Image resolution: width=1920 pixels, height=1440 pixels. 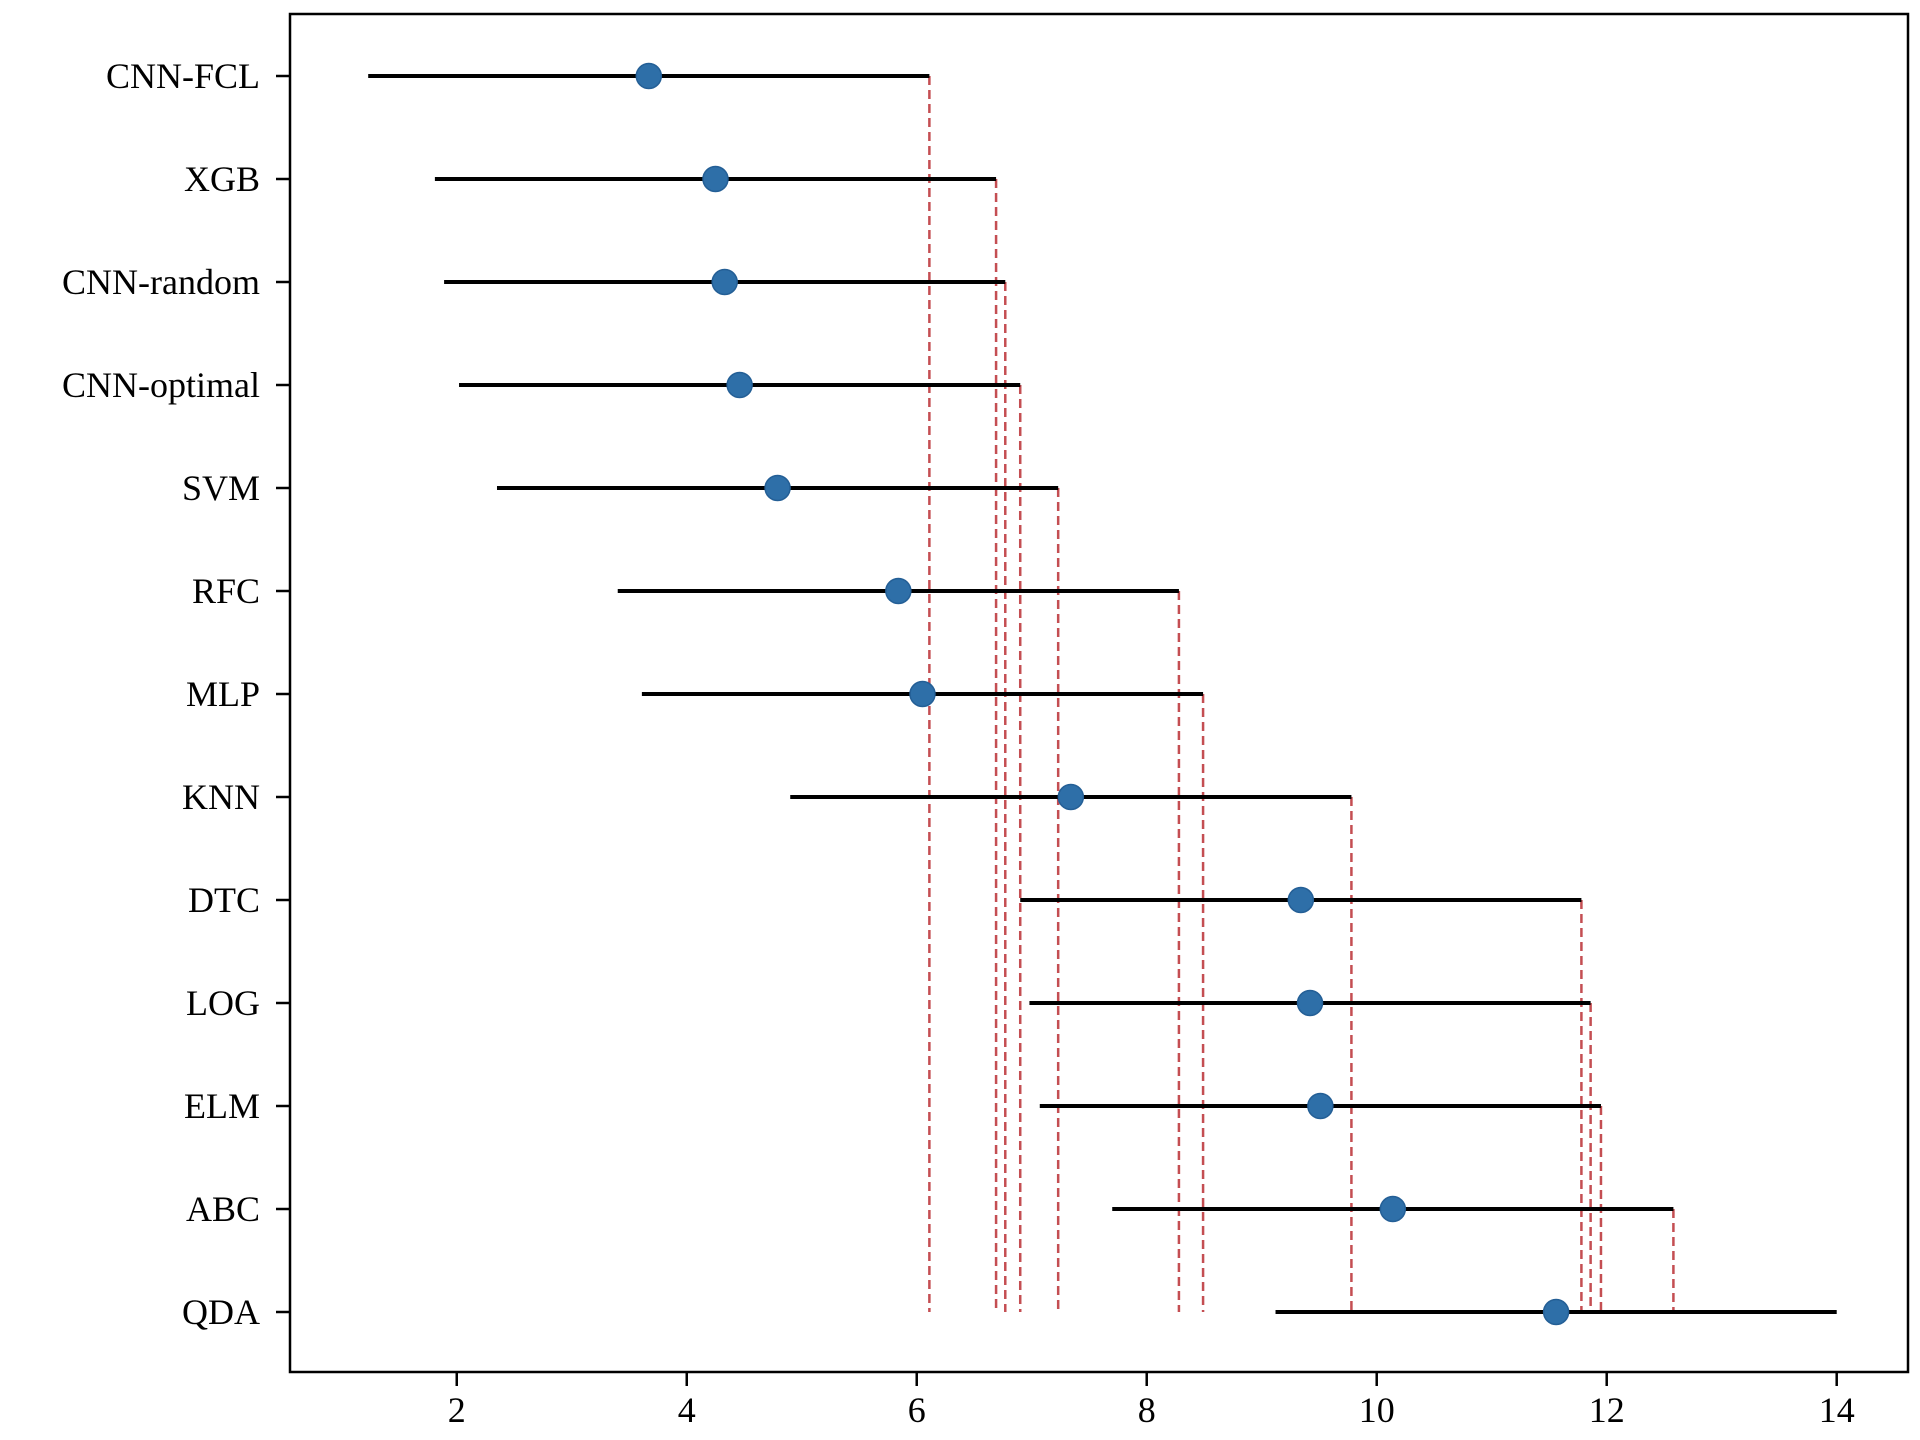 I want to click on rank-point-cnn-optimal, so click(x=739, y=385).